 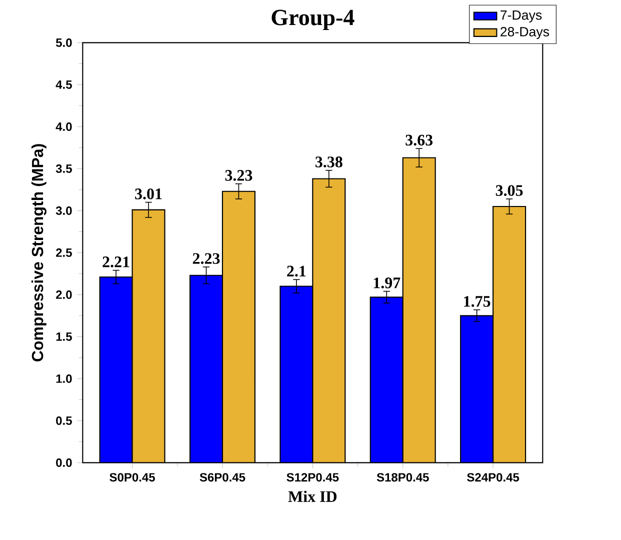 What do you see at coordinates (312, 477) in the screenshot?
I see `x-tick-label: S12P0.45` at bounding box center [312, 477].